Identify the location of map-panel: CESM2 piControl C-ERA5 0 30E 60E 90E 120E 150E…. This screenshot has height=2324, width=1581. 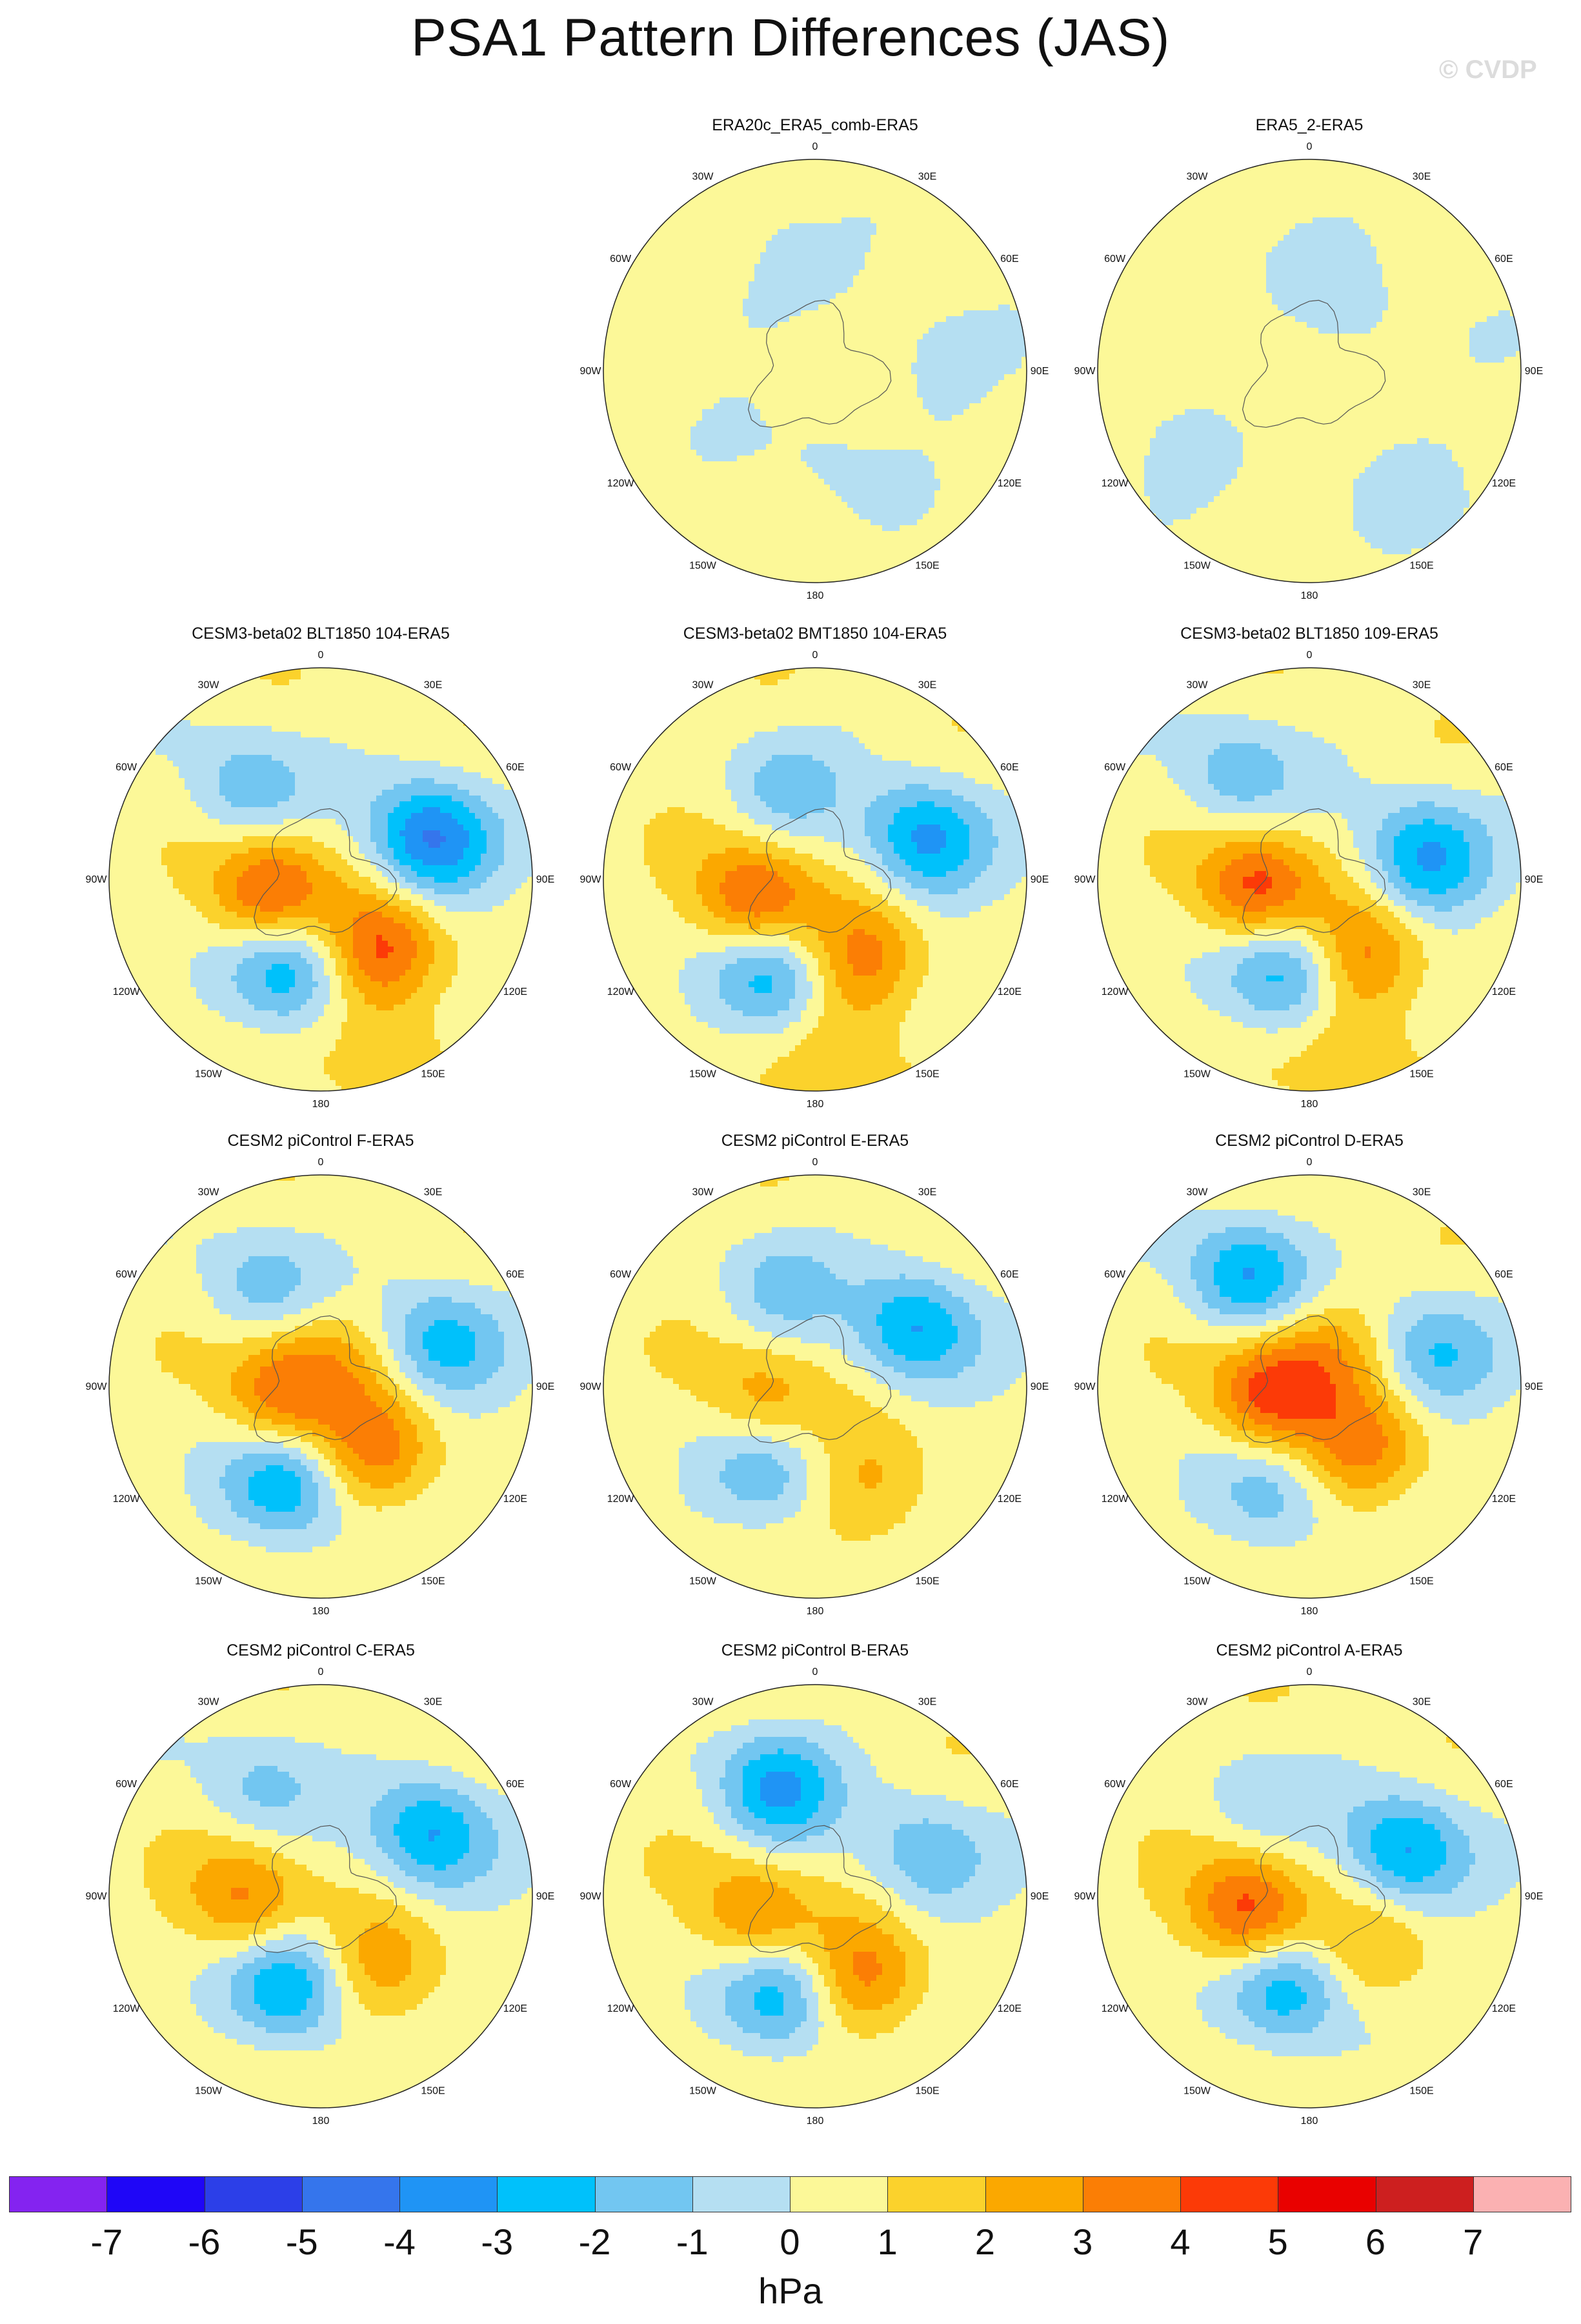
(320, 1893).